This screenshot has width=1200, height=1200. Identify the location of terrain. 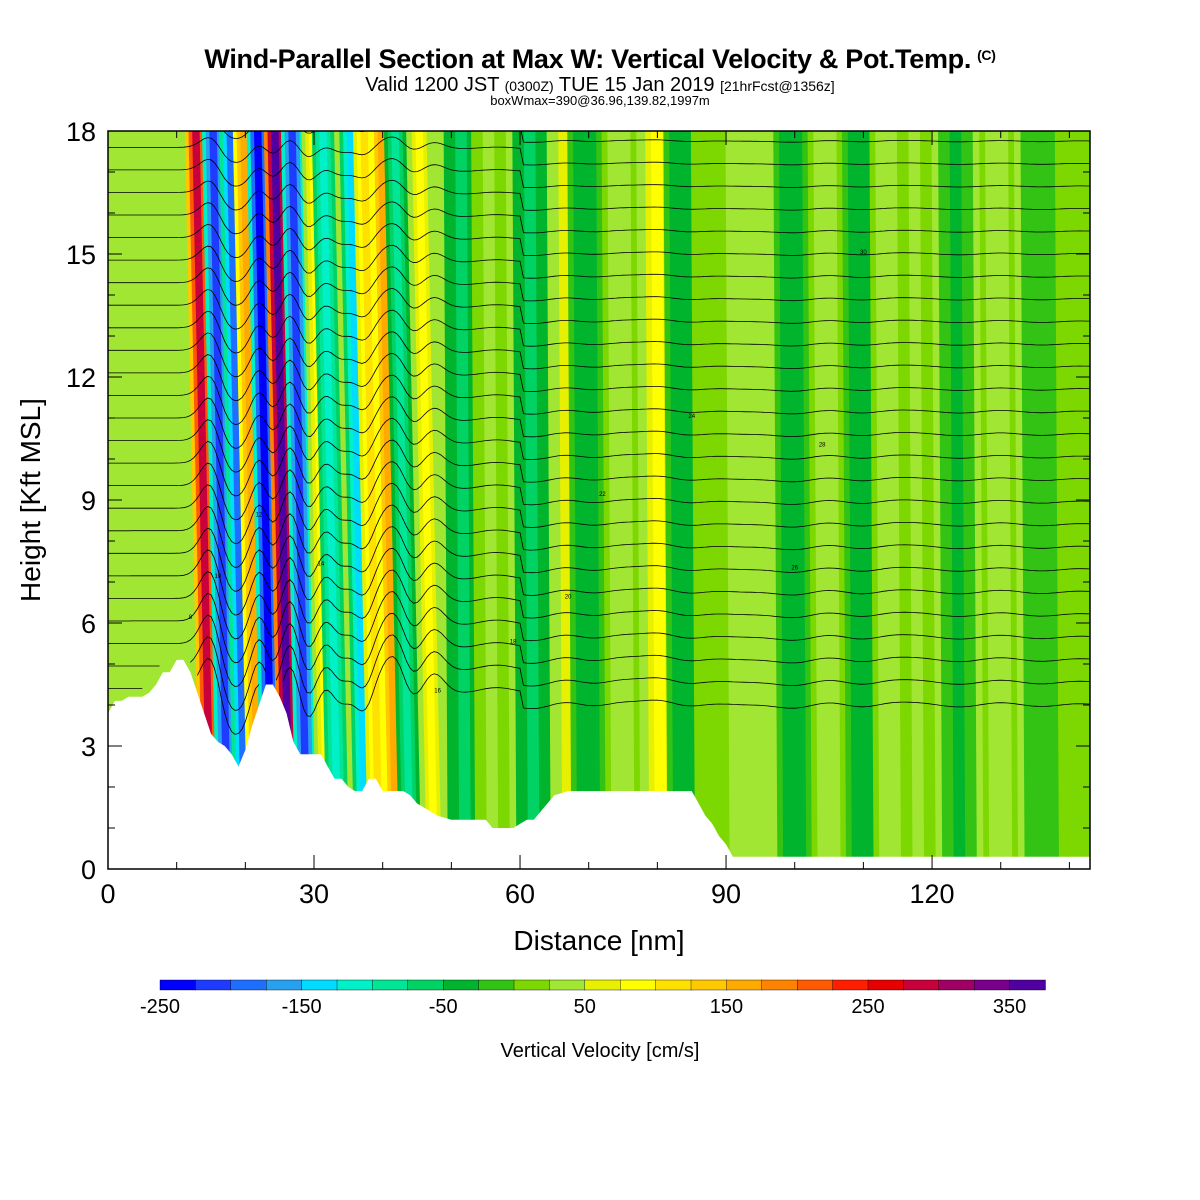
(599, 764).